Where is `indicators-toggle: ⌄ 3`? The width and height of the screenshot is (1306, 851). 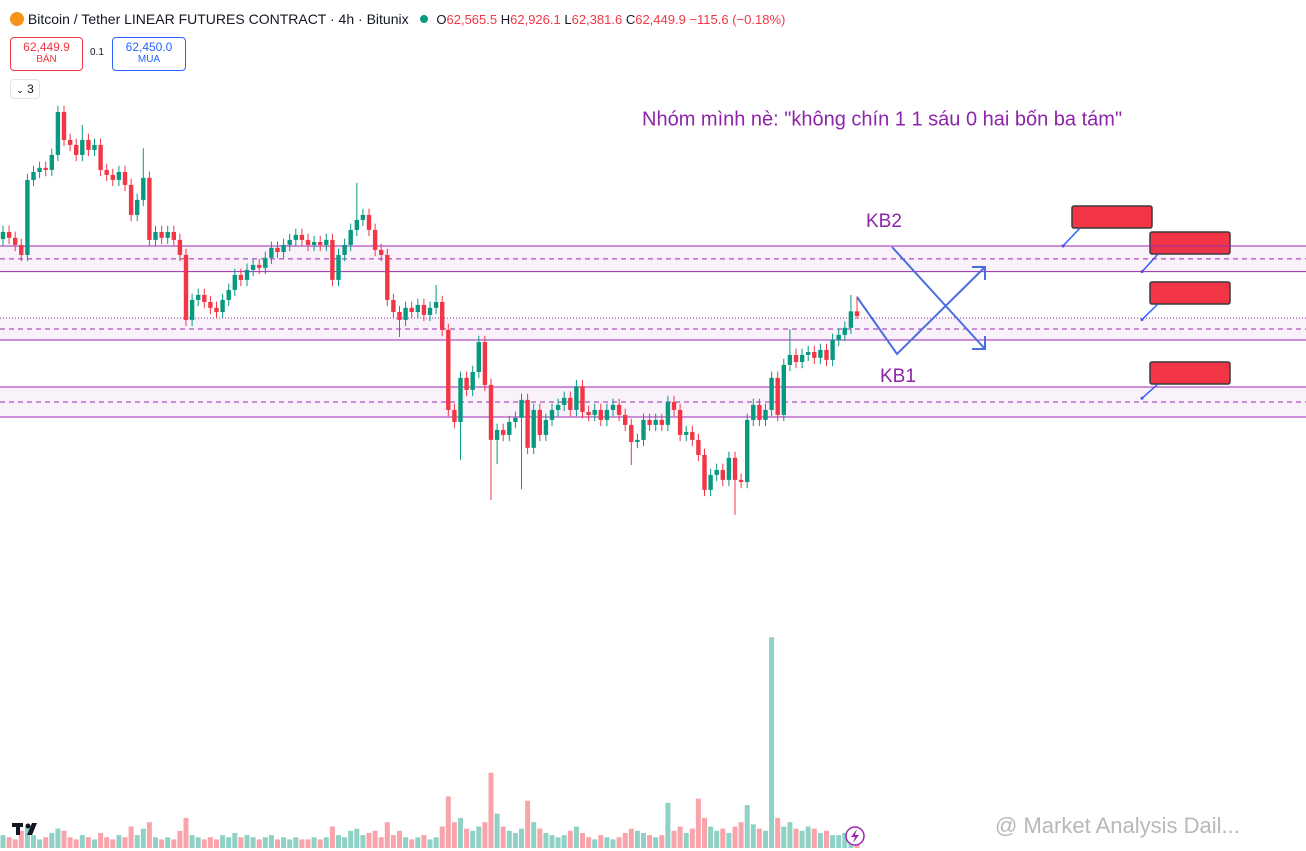 indicators-toggle: ⌄ 3 is located at coordinates (25, 89).